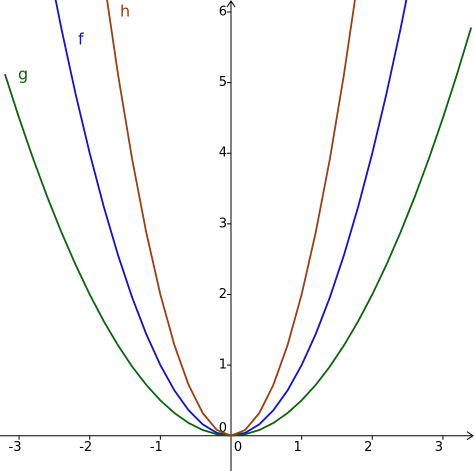  What do you see at coordinates (231, 4) in the screenshot?
I see `y-axis-arrow` at bounding box center [231, 4].